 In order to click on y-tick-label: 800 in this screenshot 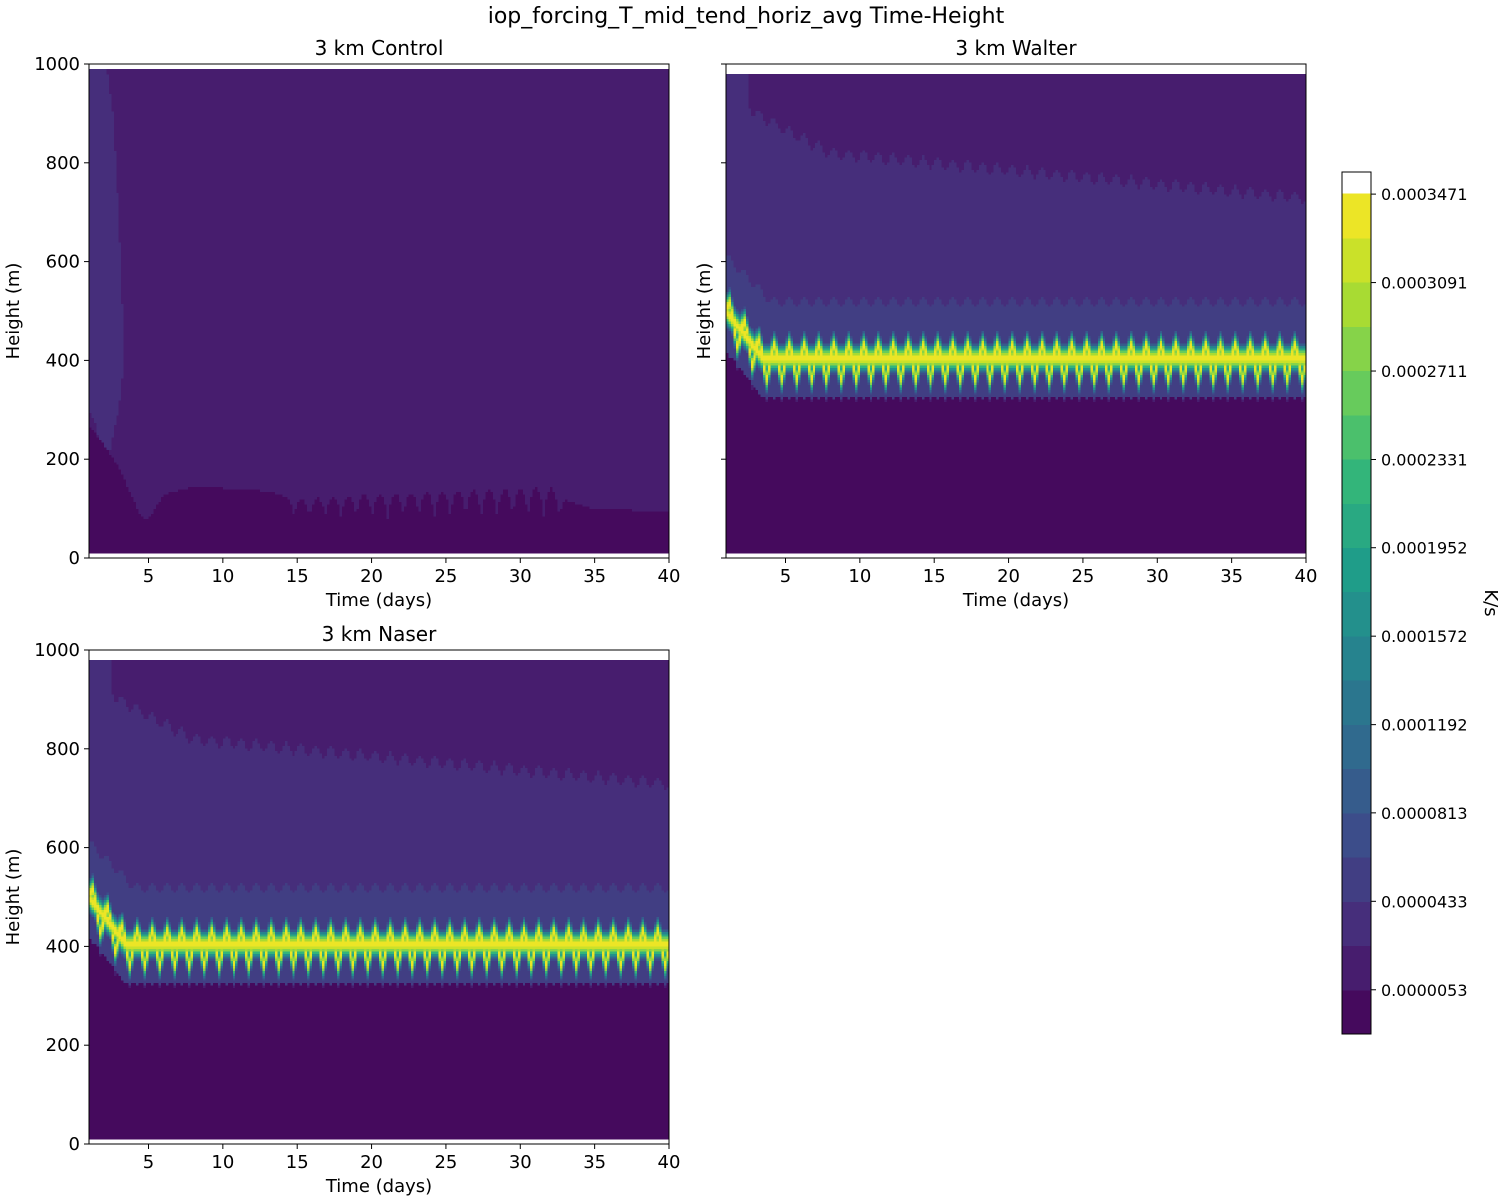, I will do `click(63, 163)`.